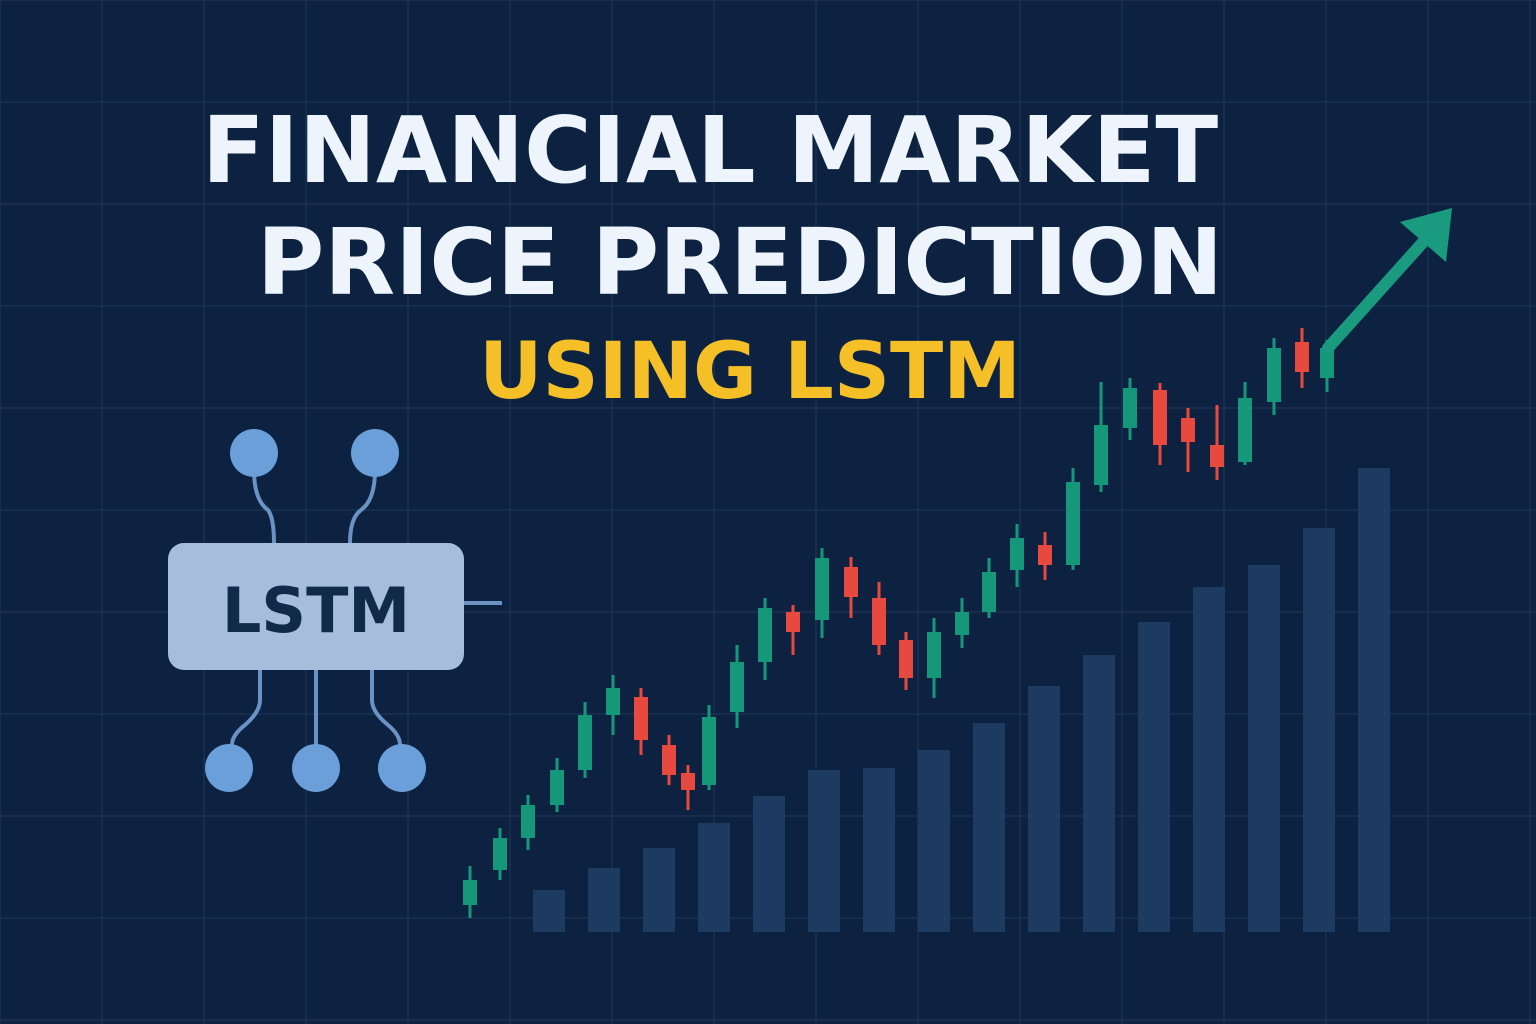 The image size is (1536, 1024). Describe the element at coordinates (1426, 235) in the screenshot. I see `arrow-head` at that location.